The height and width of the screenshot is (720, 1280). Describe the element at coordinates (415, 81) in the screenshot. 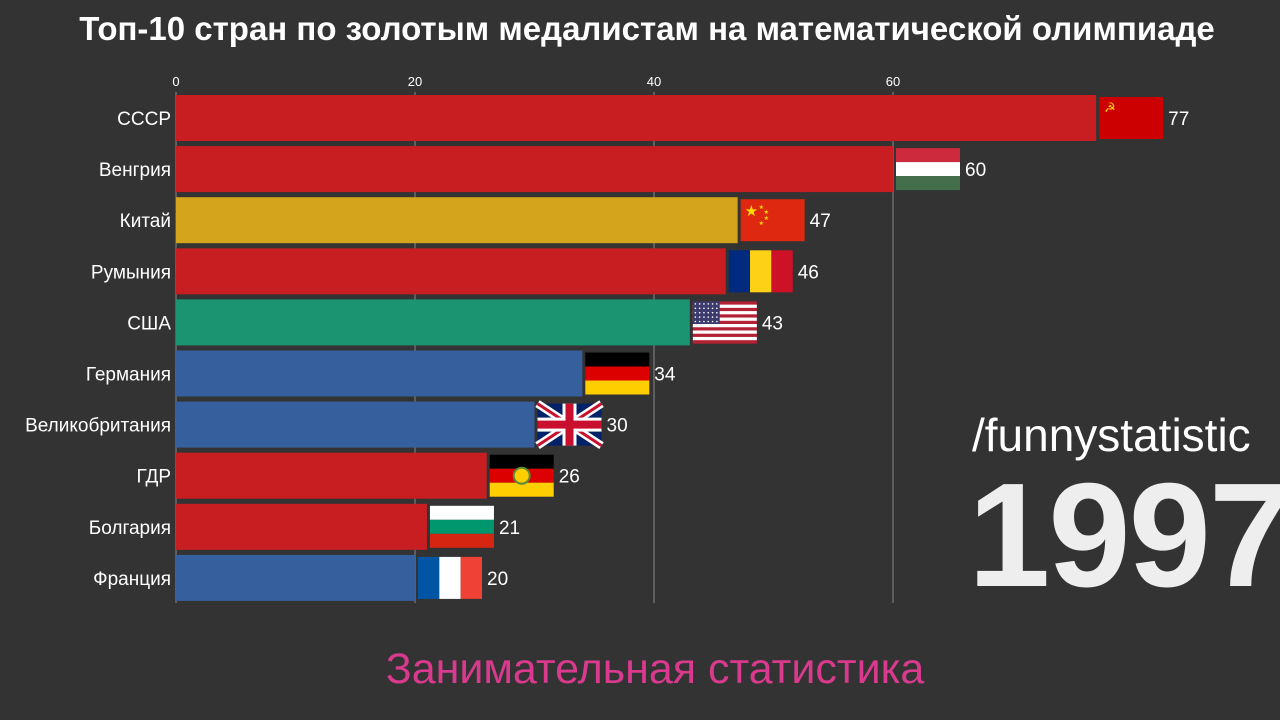

I see `x-tick-label: 20` at that location.